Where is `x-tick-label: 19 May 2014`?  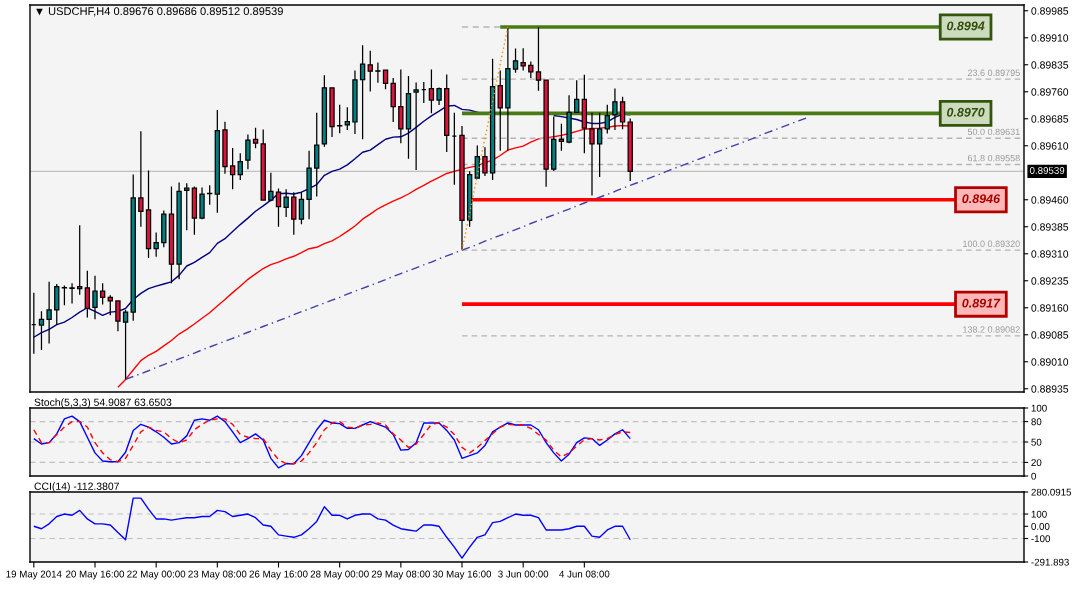
x-tick-label: 19 May 2014 is located at coordinates (34, 575).